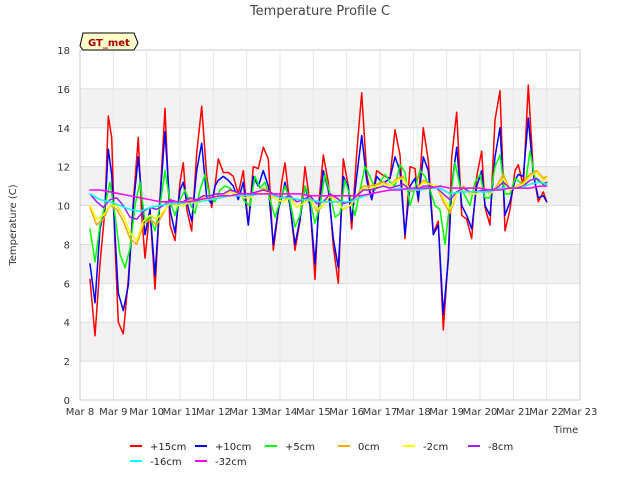  I want to click on y-tick-label: 10, so click(63, 207).